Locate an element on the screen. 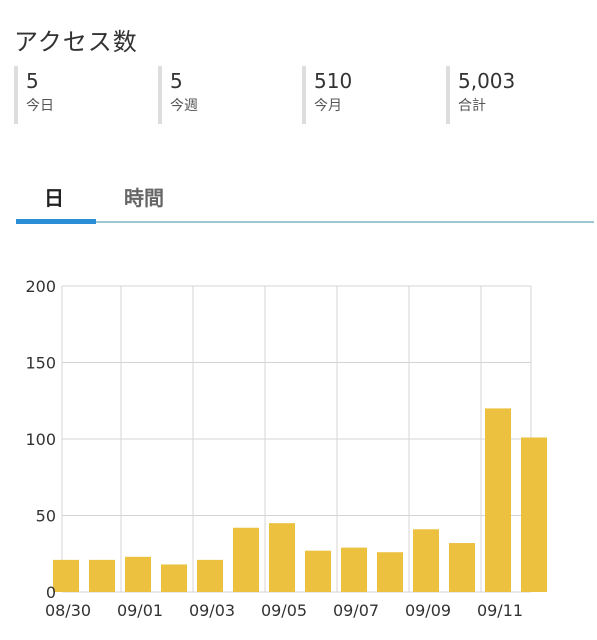 The image size is (597, 640). y-tick-label: 100 is located at coordinates (40, 439).